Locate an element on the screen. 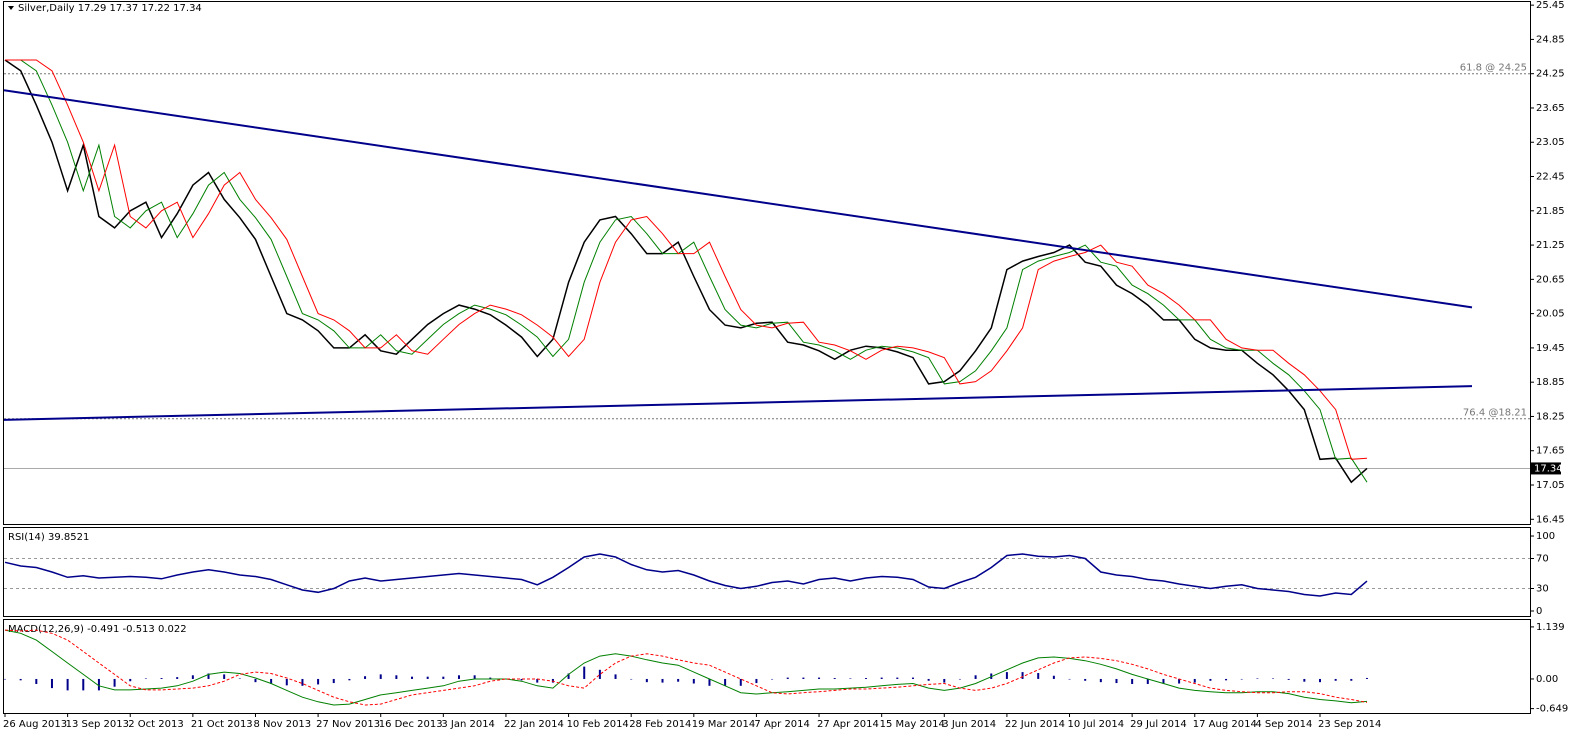 The height and width of the screenshot is (745, 1596). y-tick-label: 21.85 is located at coordinates (1550, 211).